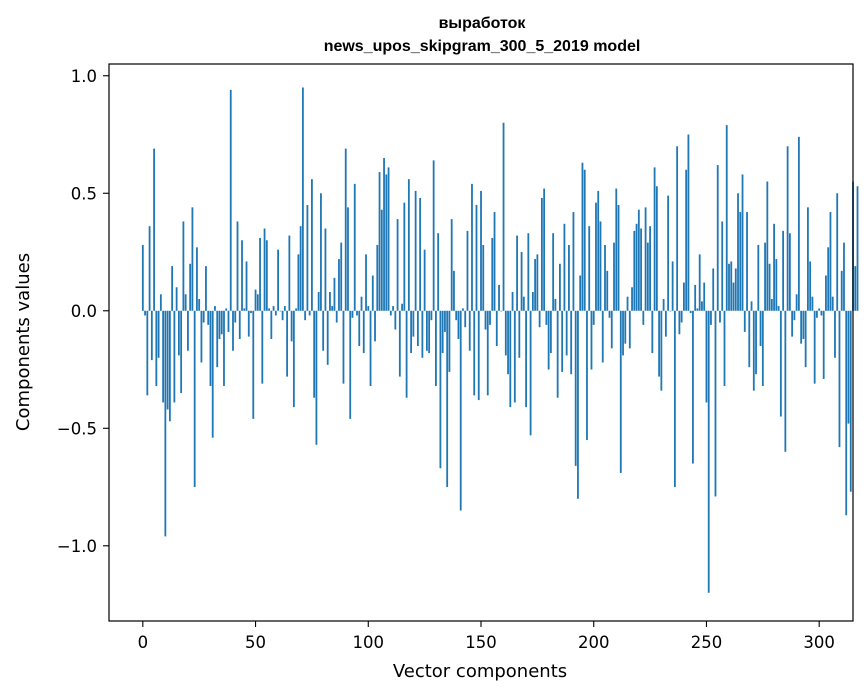 Image resolution: width=867 pixels, height=696 pixels. Describe the element at coordinates (707, 642) in the screenshot. I see `x-tick-label: 250` at that location.